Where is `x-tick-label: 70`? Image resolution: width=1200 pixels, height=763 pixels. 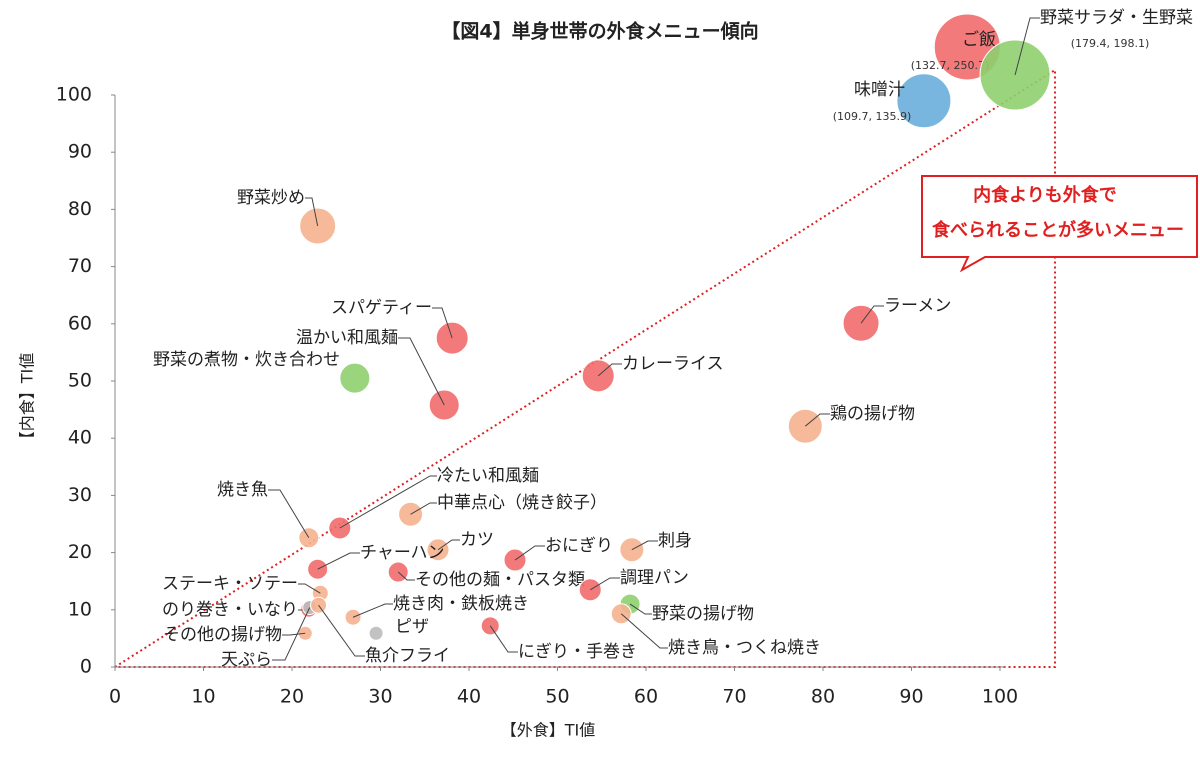 x-tick-label: 70 is located at coordinates (734, 697).